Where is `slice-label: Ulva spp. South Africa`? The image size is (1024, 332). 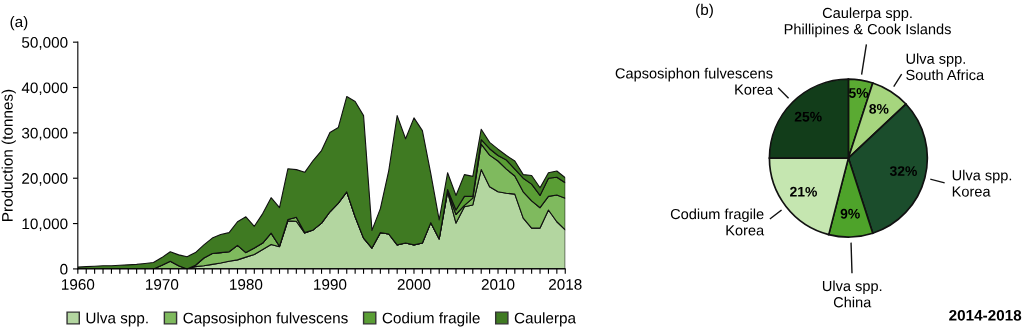
slice-label: Ulva spp. South Africa is located at coordinates (945, 67).